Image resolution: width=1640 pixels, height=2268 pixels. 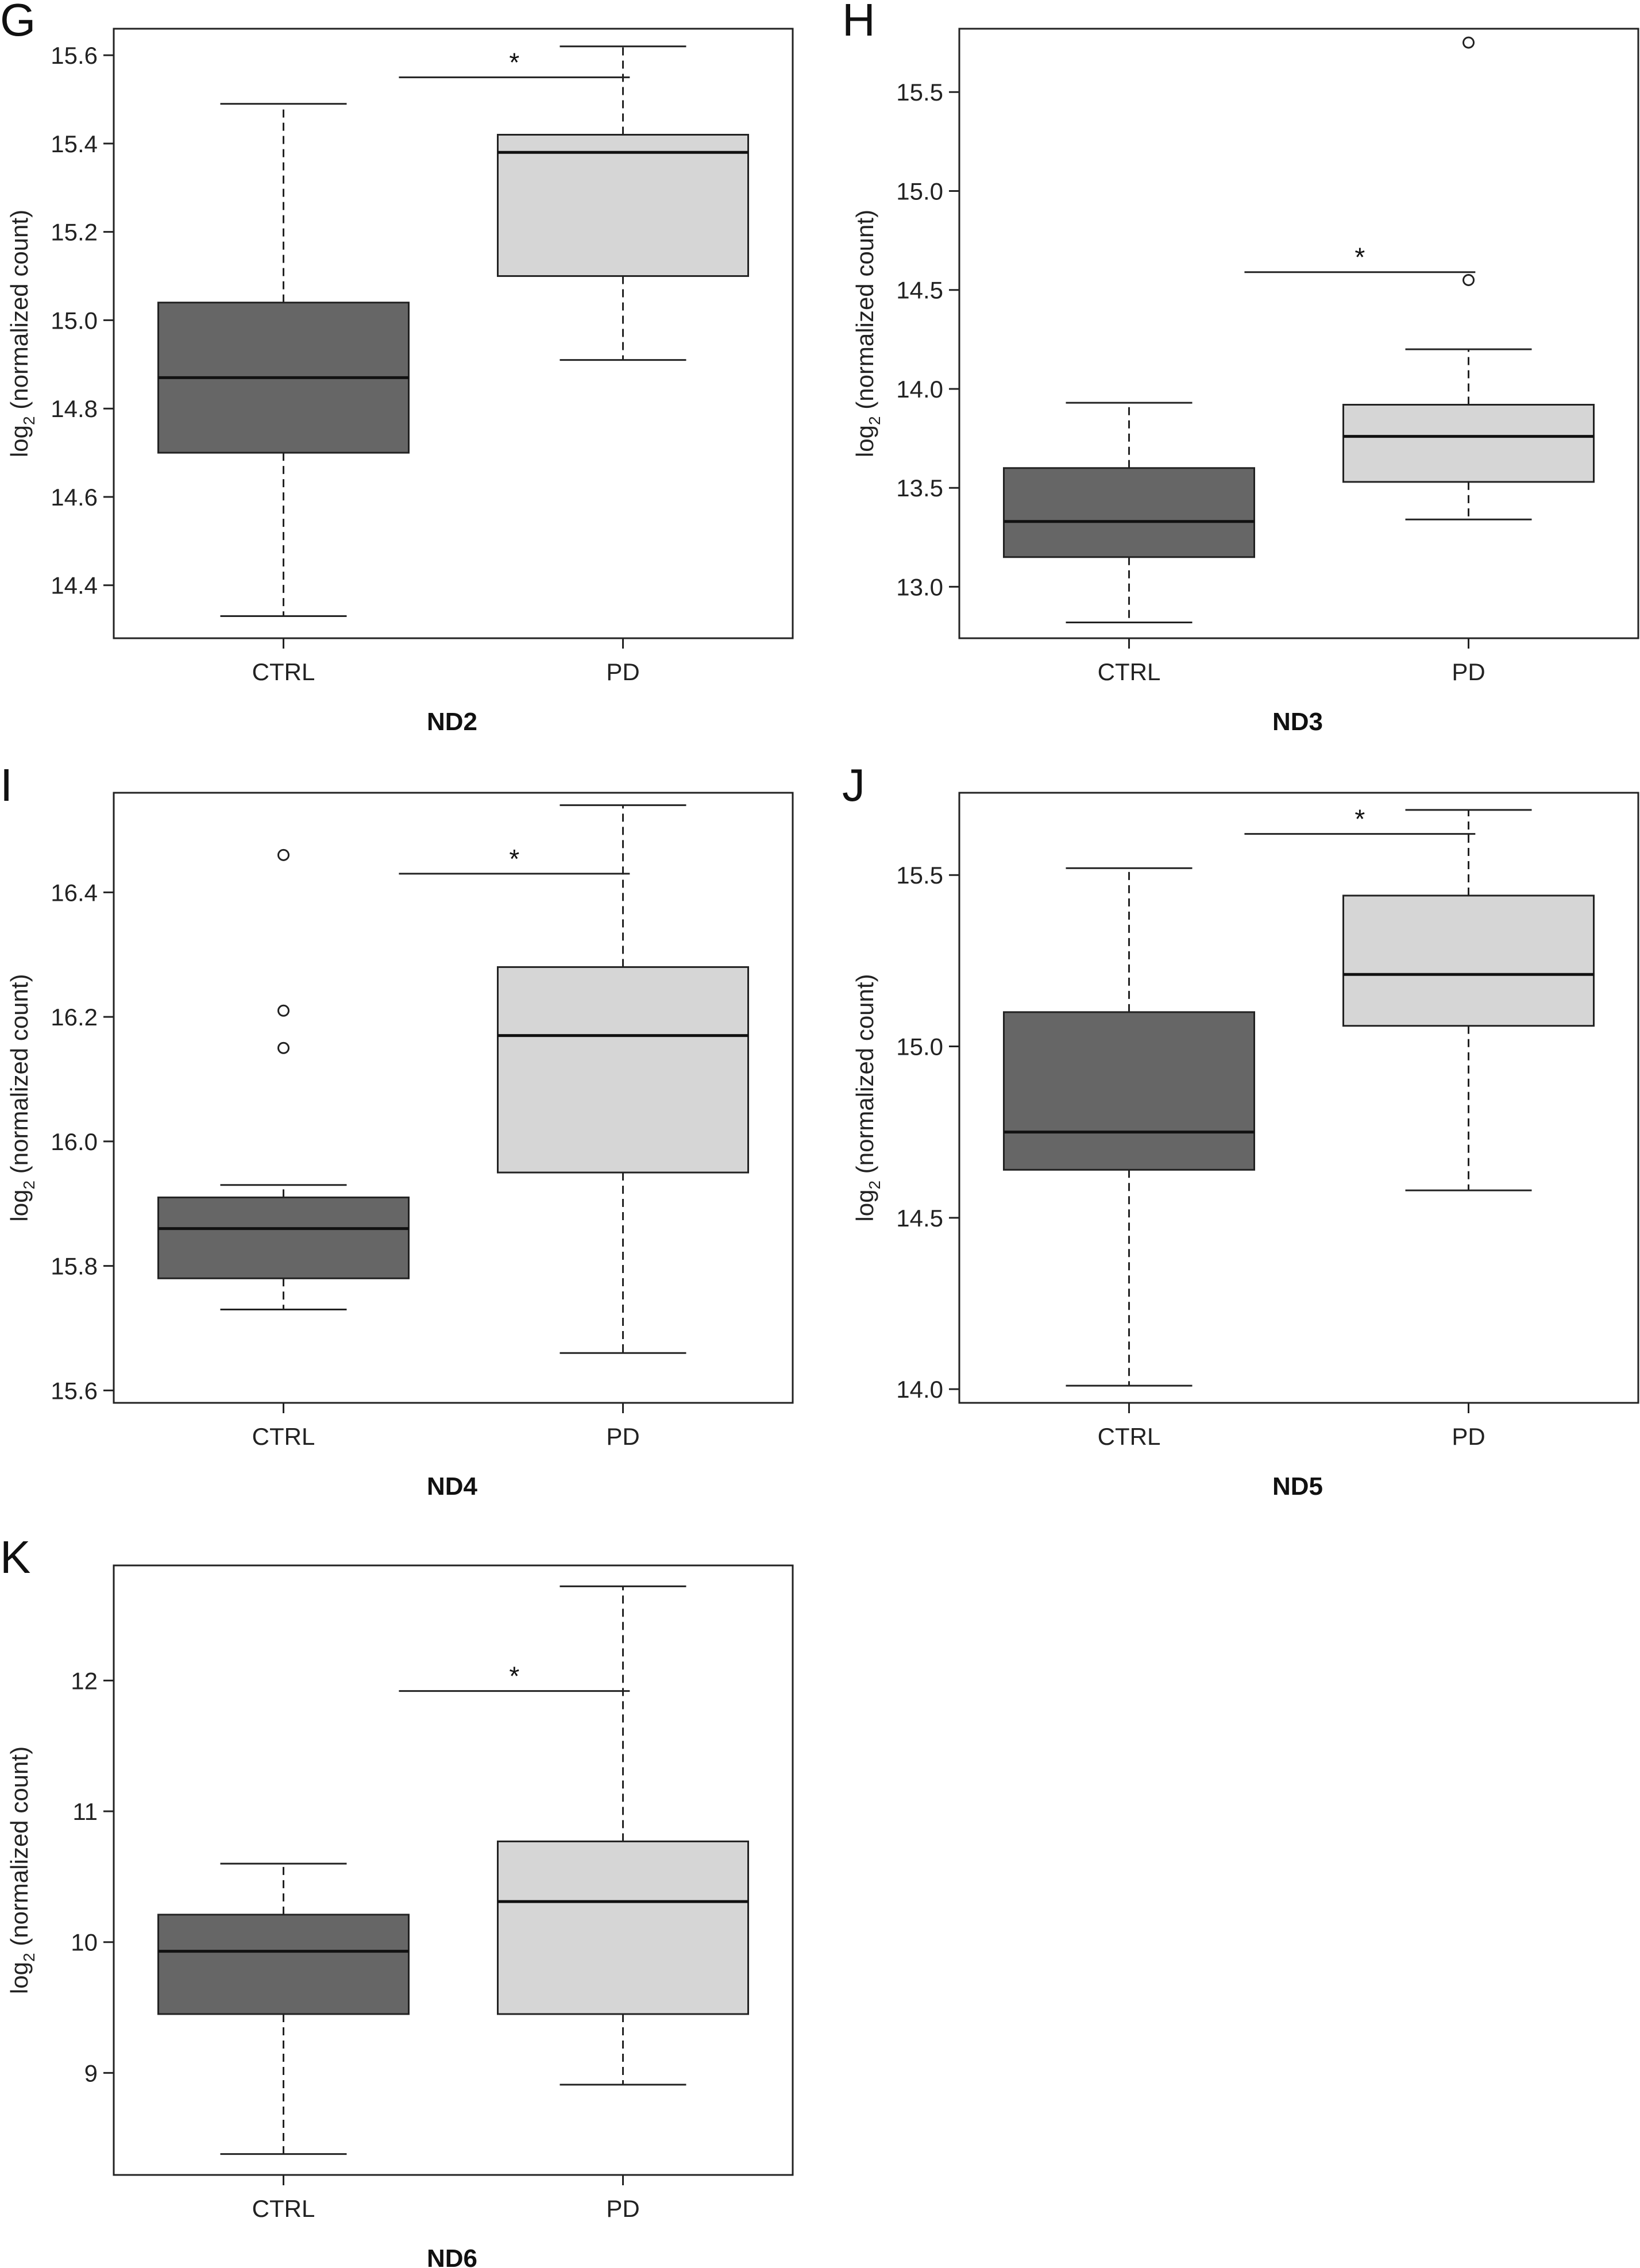 What do you see at coordinates (74, 1267) in the screenshot?
I see `y-tick-label: 15.8` at bounding box center [74, 1267].